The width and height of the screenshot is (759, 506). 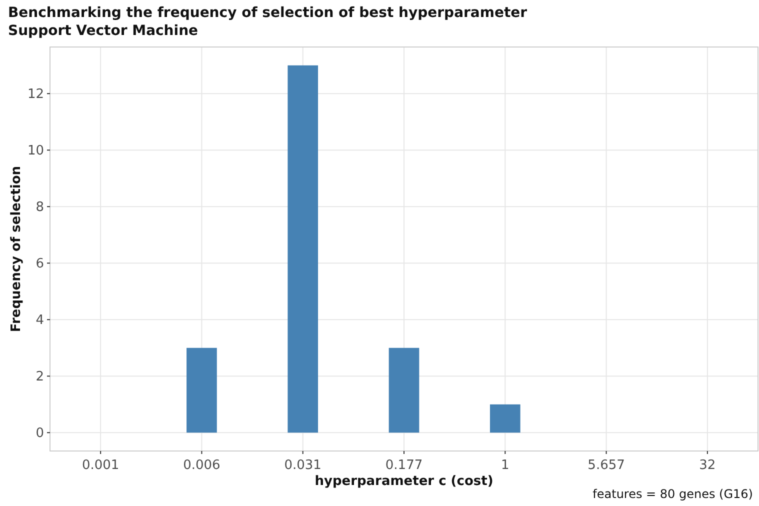 I want to click on y-tick-label: 2, so click(x=40, y=377).